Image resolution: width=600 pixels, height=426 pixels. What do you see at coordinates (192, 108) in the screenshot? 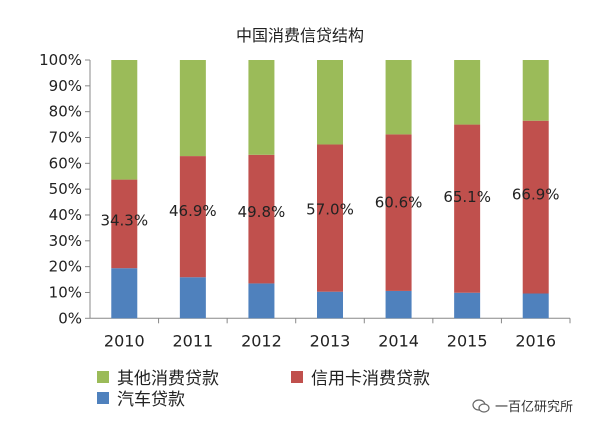
I see `bar-other-2011` at bounding box center [192, 108].